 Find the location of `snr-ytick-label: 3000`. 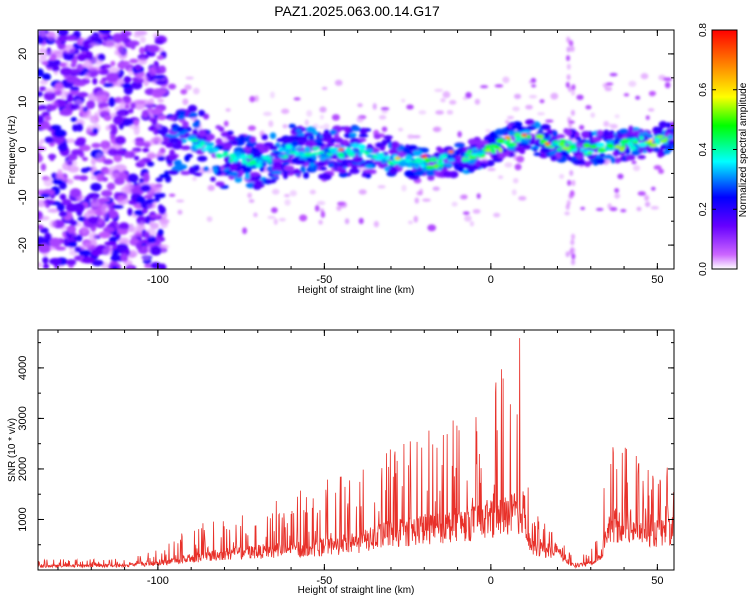

snr-ytick-label: 3000 is located at coordinates (23, 418).